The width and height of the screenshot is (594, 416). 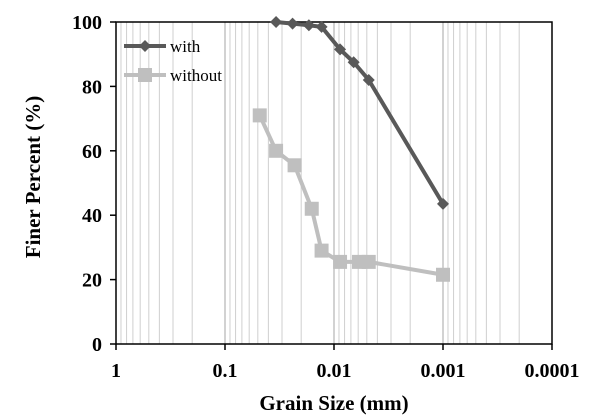 I want to click on legend-label-with: with, so click(x=185, y=46).